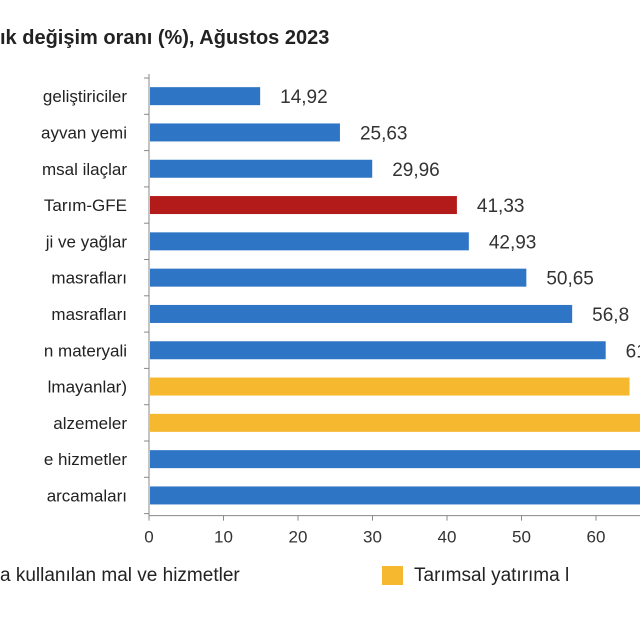  What do you see at coordinates (513, 242) in the screenshot?
I see `value-label: 42,93` at bounding box center [513, 242].